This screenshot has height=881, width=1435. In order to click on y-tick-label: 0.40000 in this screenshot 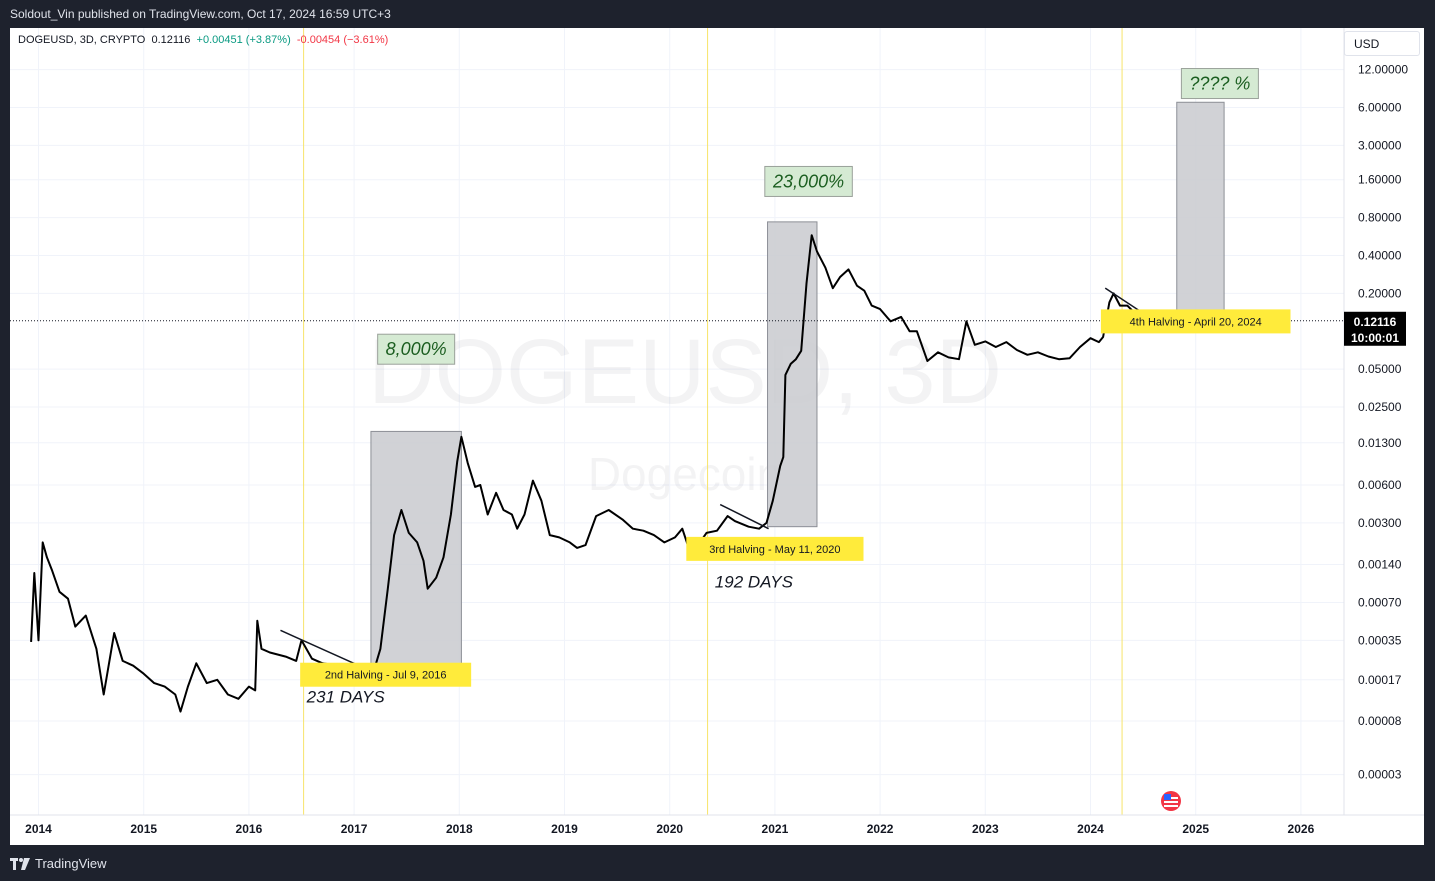, I will do `click(1380, 255)`.